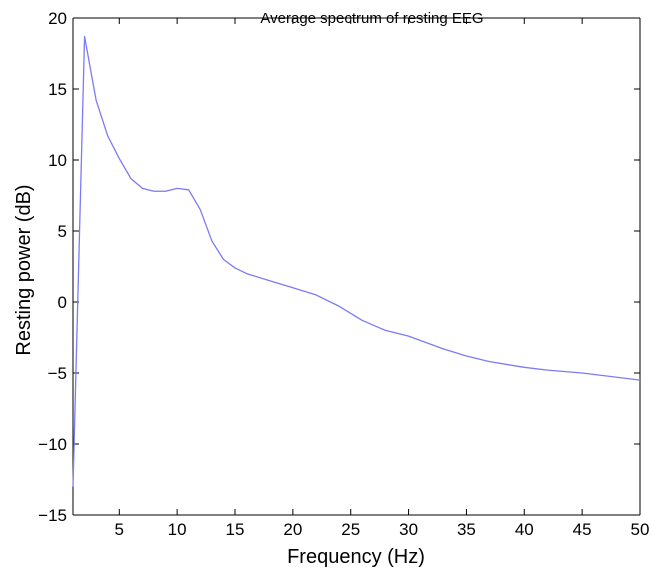 The image size is (652, 580). What do you see at coordinates (371, 18) in the screenshot?
I see `chart-title: Average spectrum of resting EEG` at bounding box center [371, 18].